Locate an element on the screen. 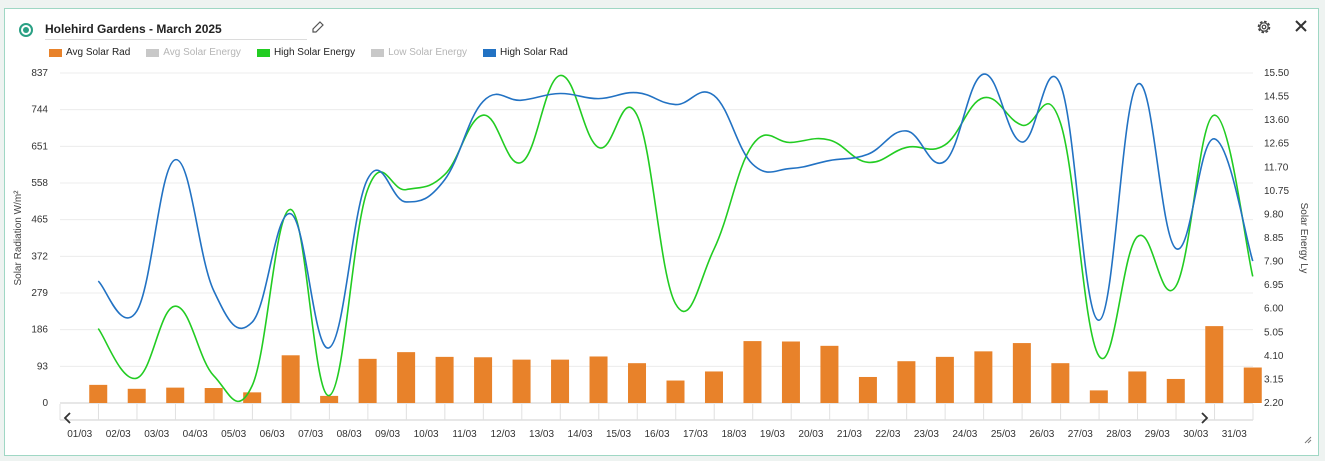 Image resolution: width=1325 pixels, height=461 pixels. x-tick-label: 17/03 is located at coordinates (695, 434).